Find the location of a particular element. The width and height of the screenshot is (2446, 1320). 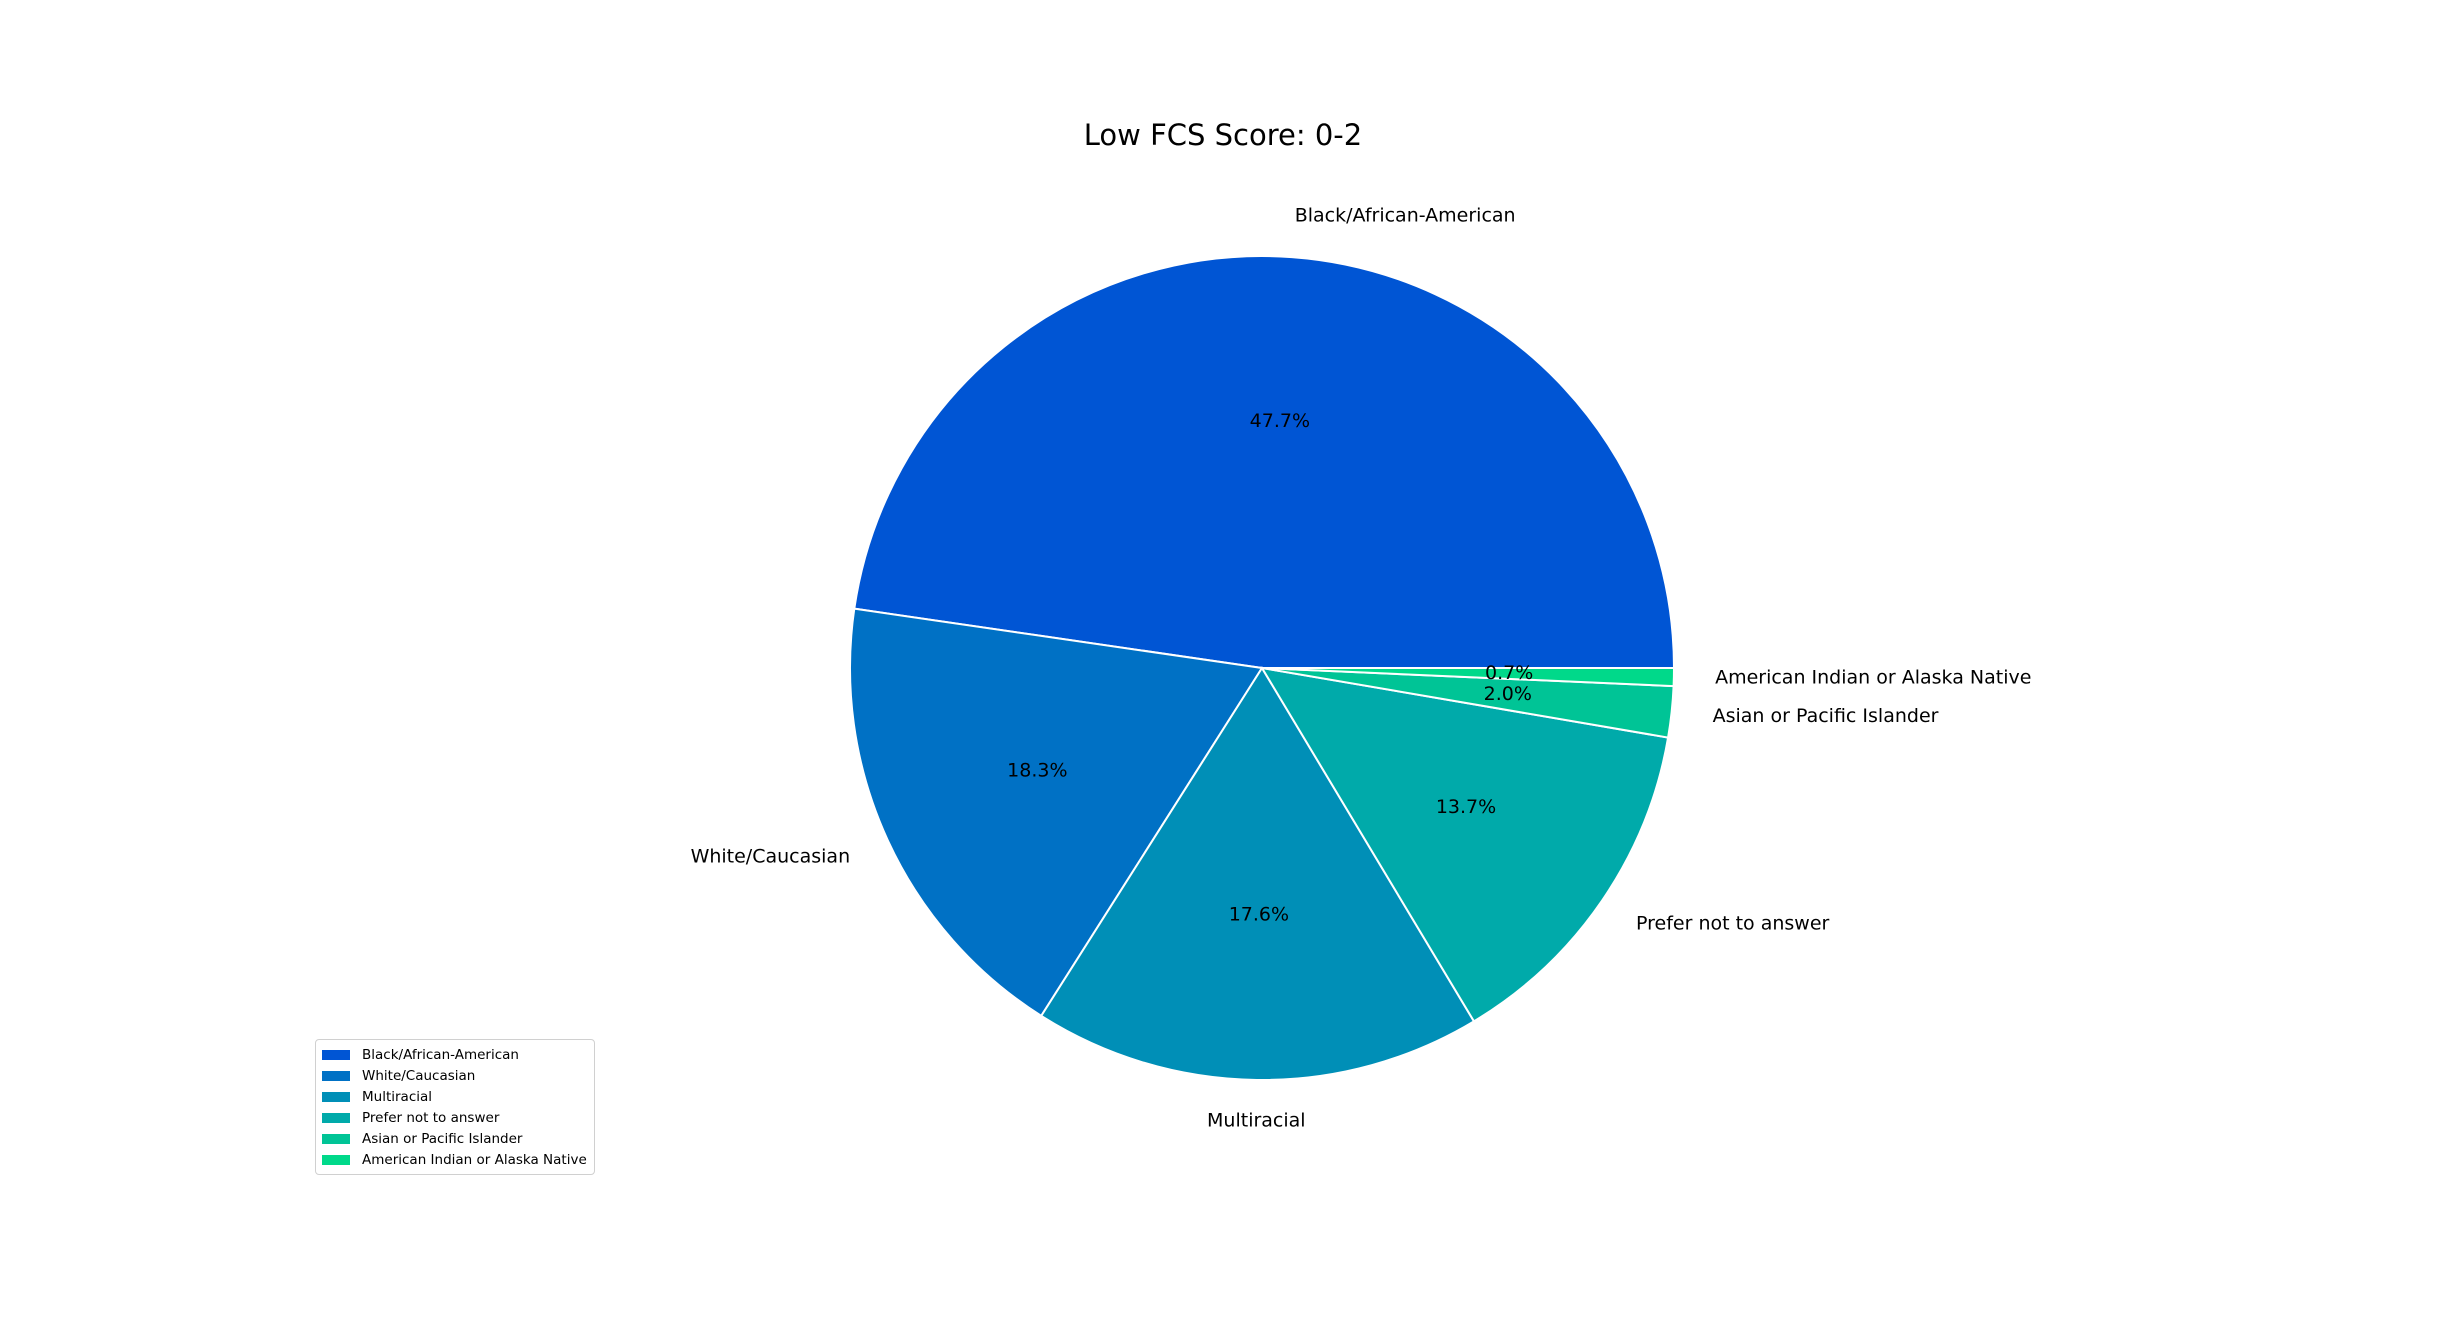

slice-category-label: Black/African-American is located at coordinates (1405, 215).